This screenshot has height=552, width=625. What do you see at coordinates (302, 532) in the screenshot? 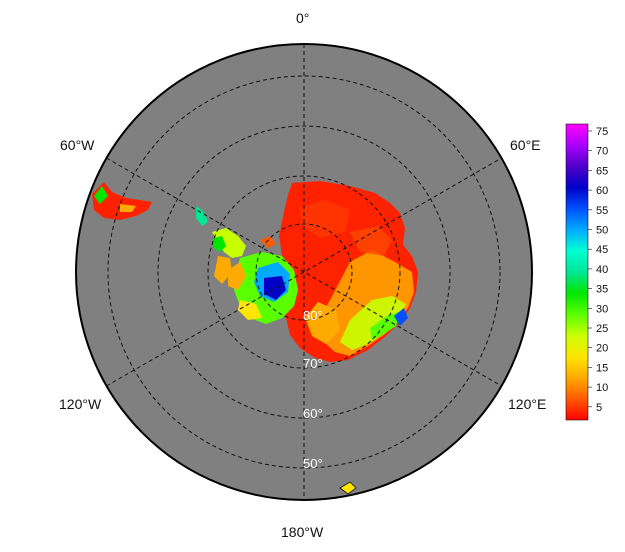
I see `lon-label-180w: 180°W` at bounding box center [302, 532].